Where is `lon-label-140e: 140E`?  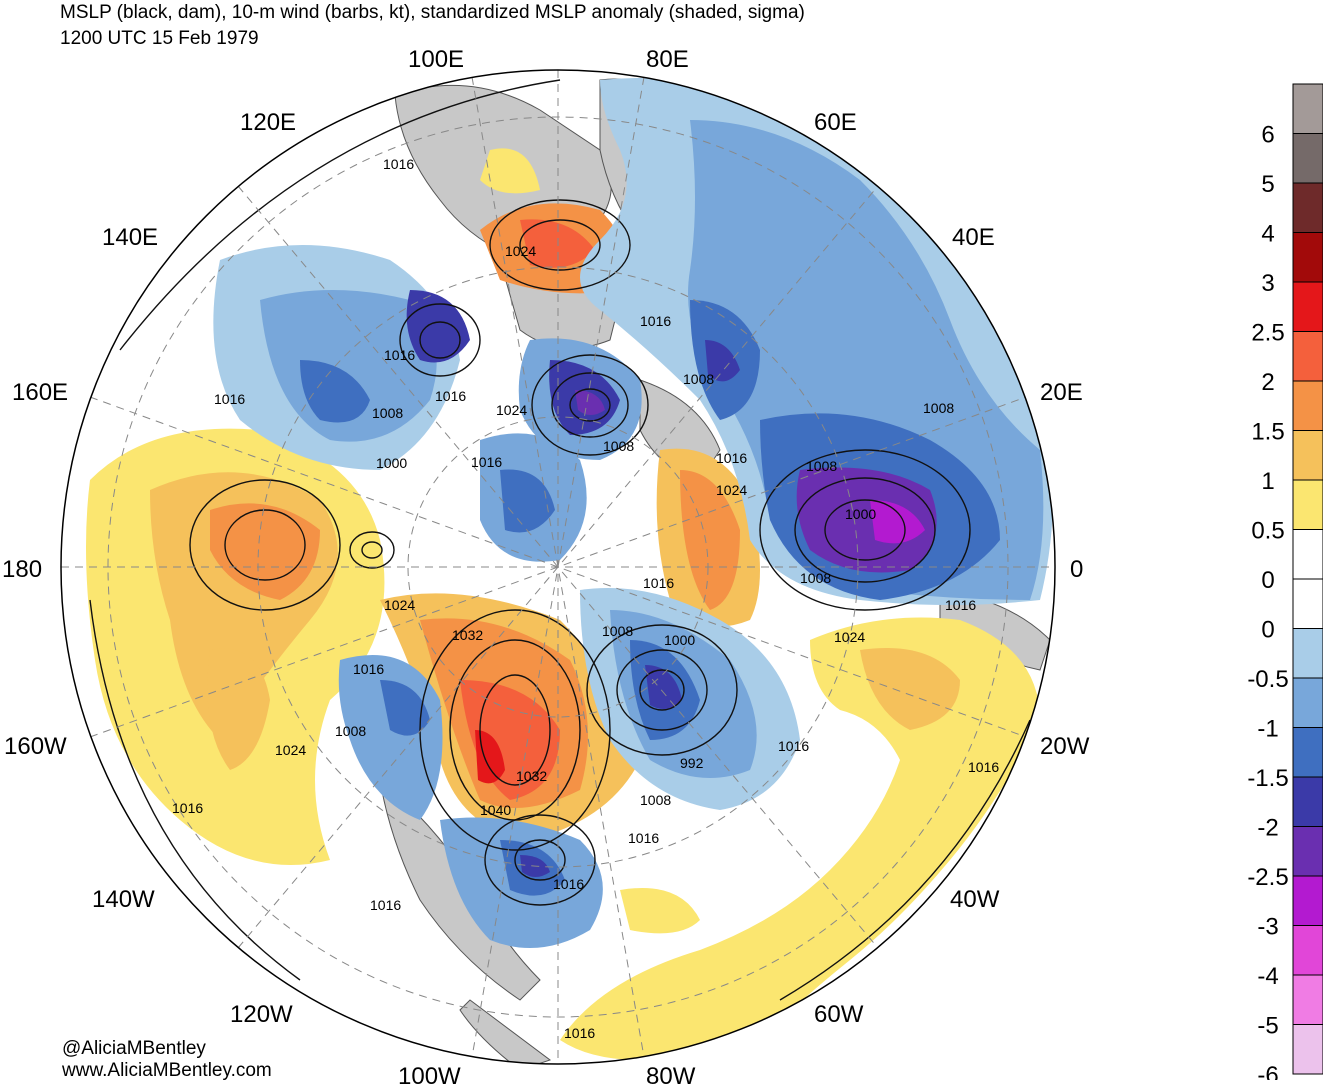
lon-label-140e: 140E is located at coordinates (130, 237).